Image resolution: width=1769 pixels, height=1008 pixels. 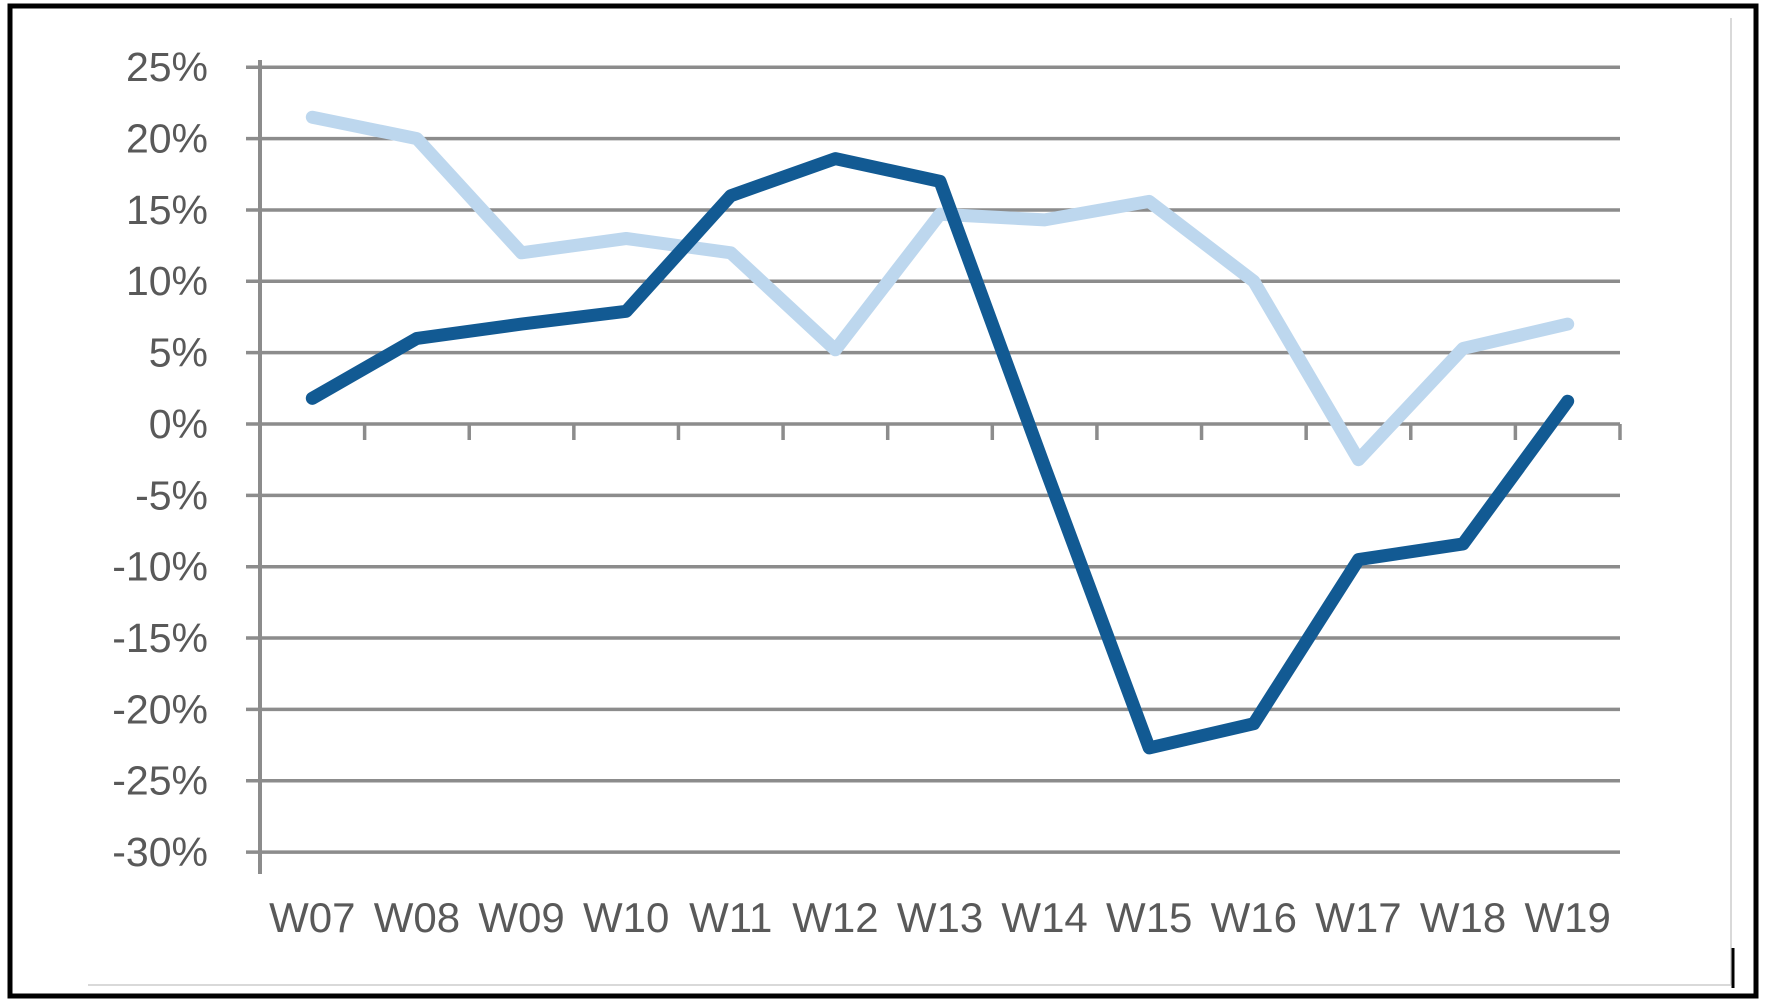 I want to click on x-tick-label-W10: W10, so click(x=626, y=917).